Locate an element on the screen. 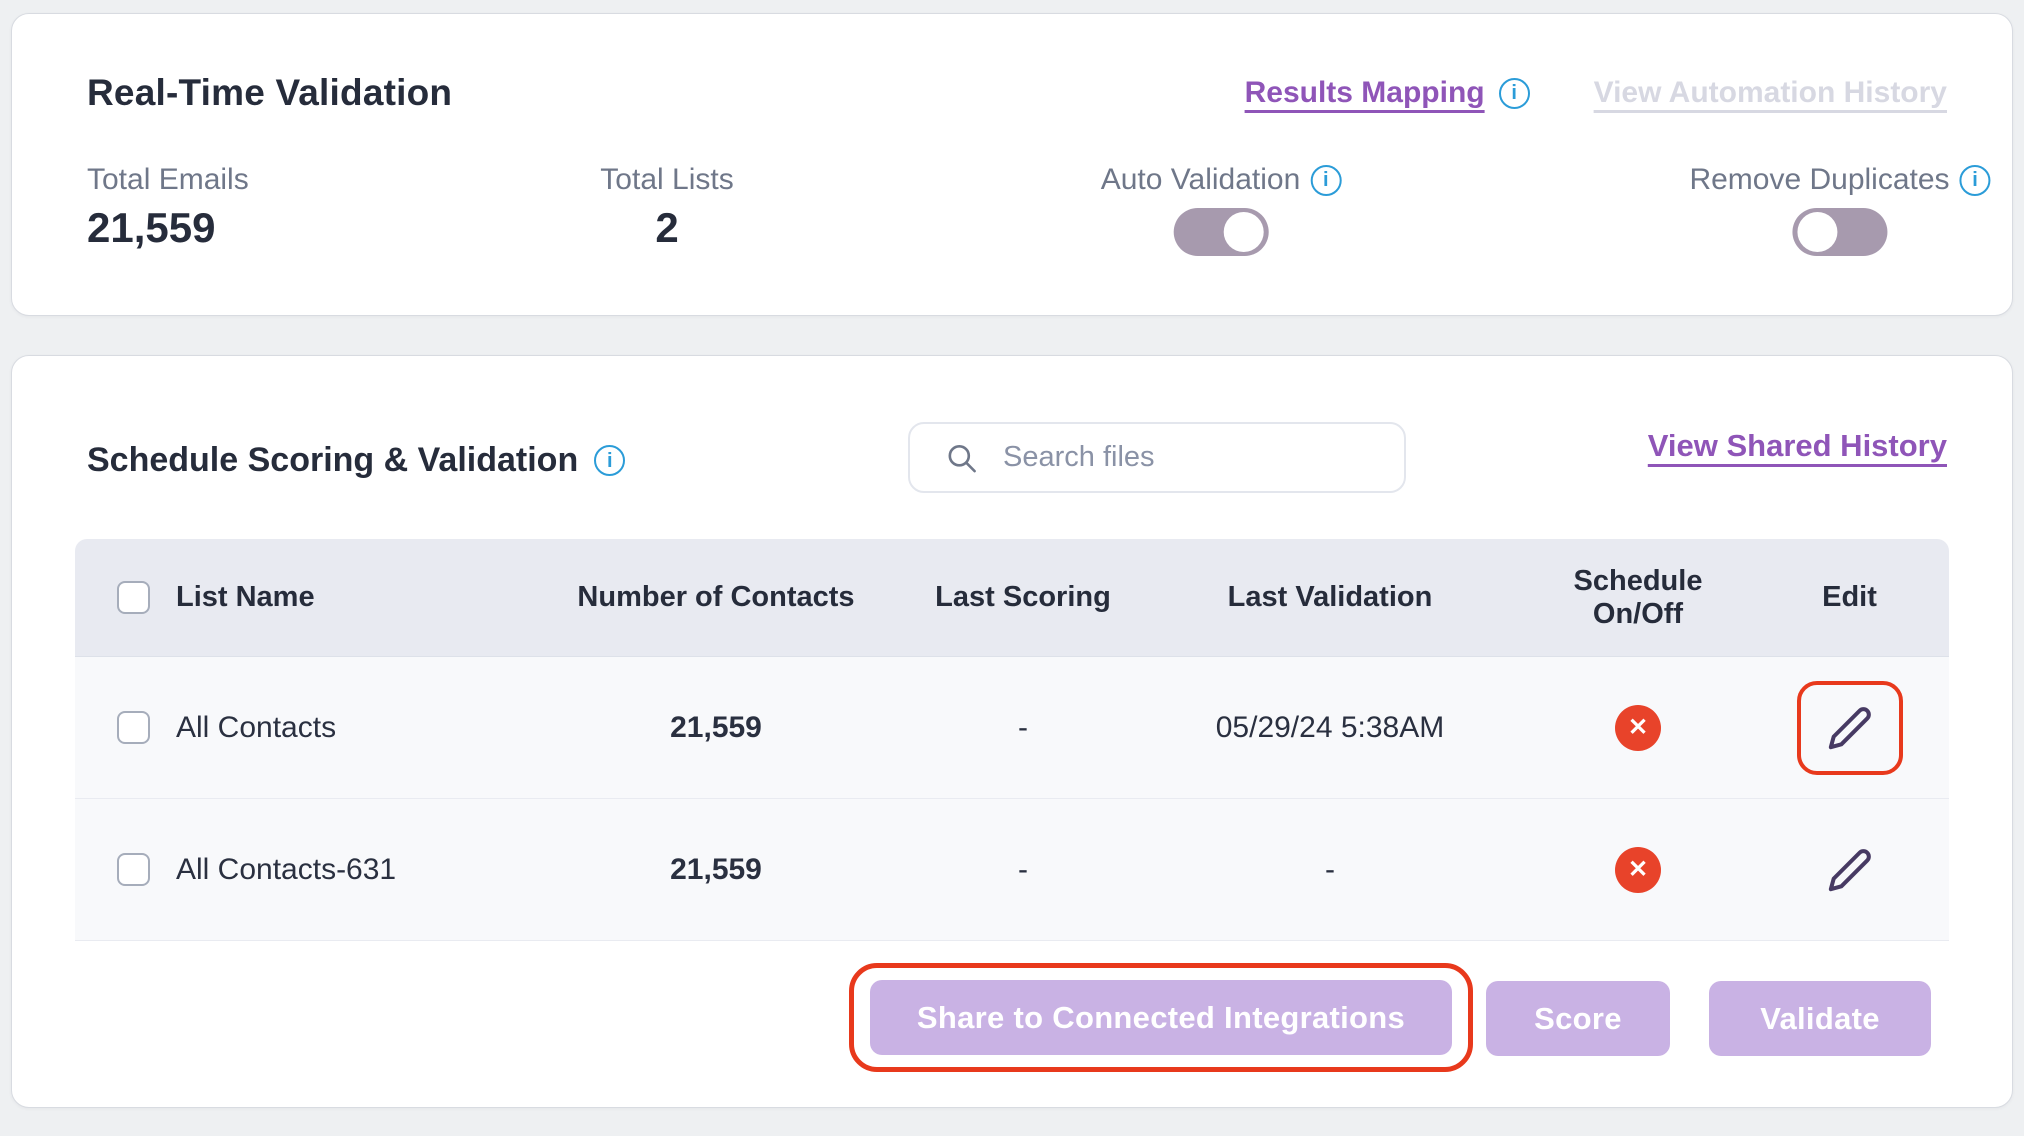 Image resolution: width=2024 pixels, height=1136 pixels. search-files-box is located at coordinates (1157, 457).